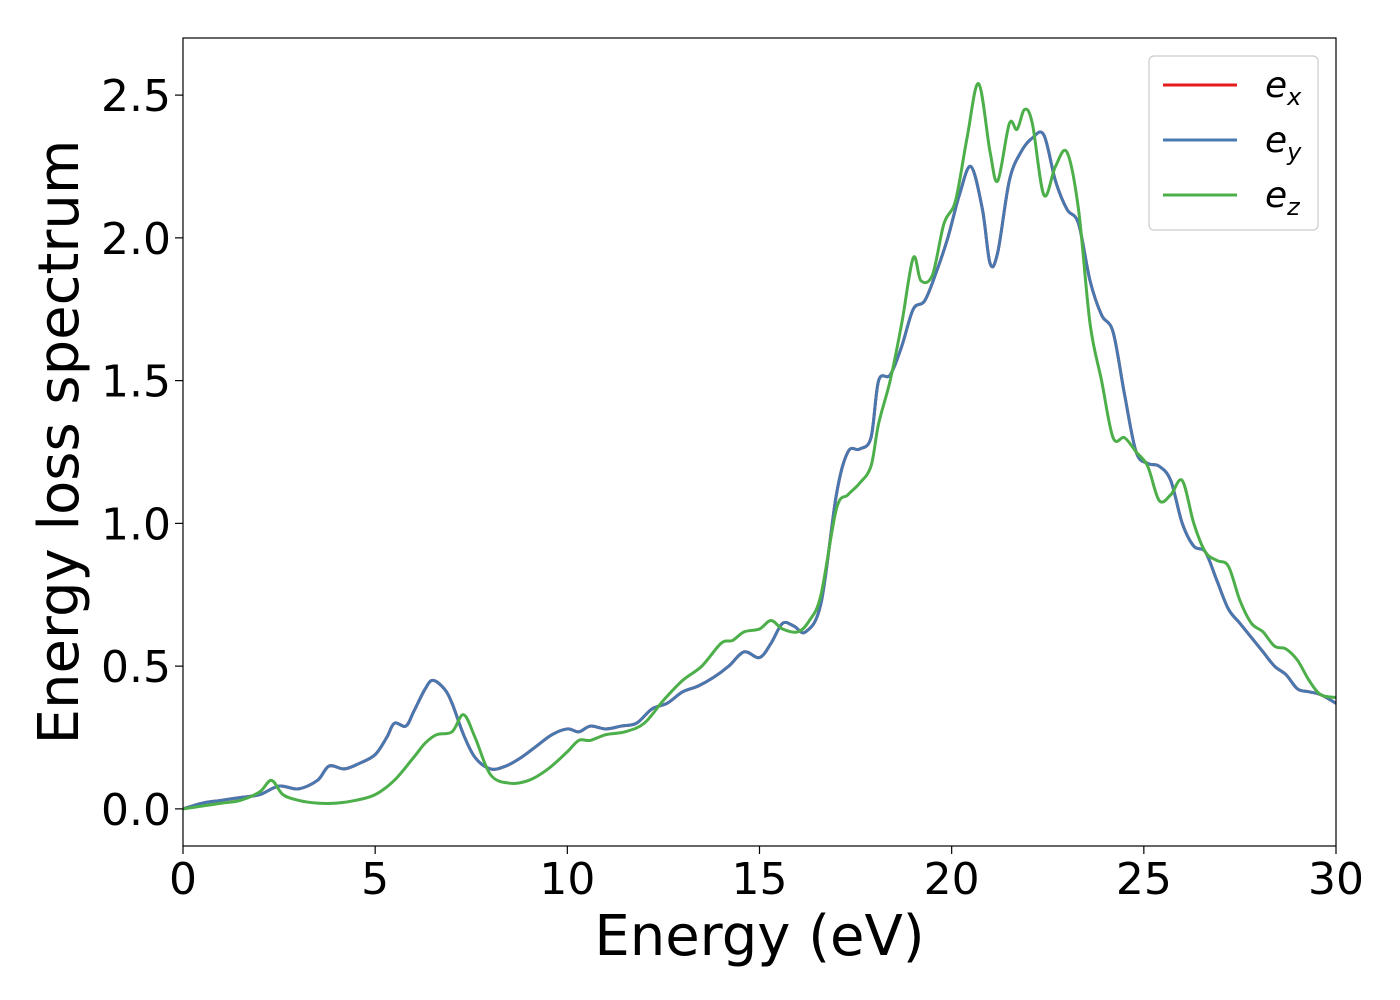 This screenshot has height=1000, width=1400. Describe the element at coordinates (1336, 879) in the screenshot. I see `x-tick-label: 30` at that location.